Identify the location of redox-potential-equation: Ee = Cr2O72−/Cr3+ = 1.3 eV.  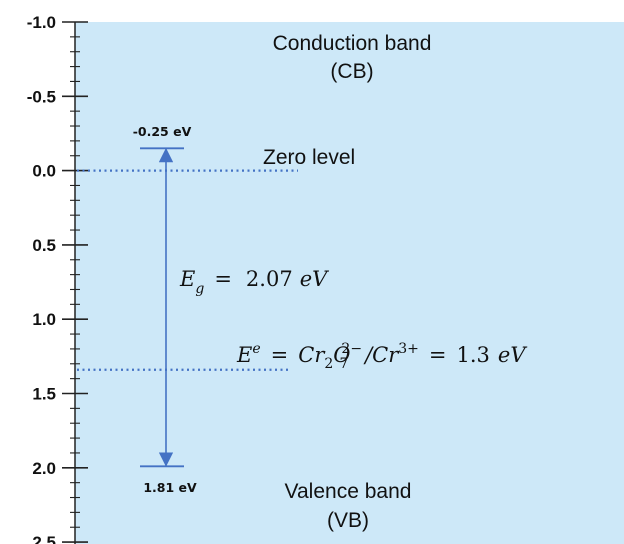
(381, 356).